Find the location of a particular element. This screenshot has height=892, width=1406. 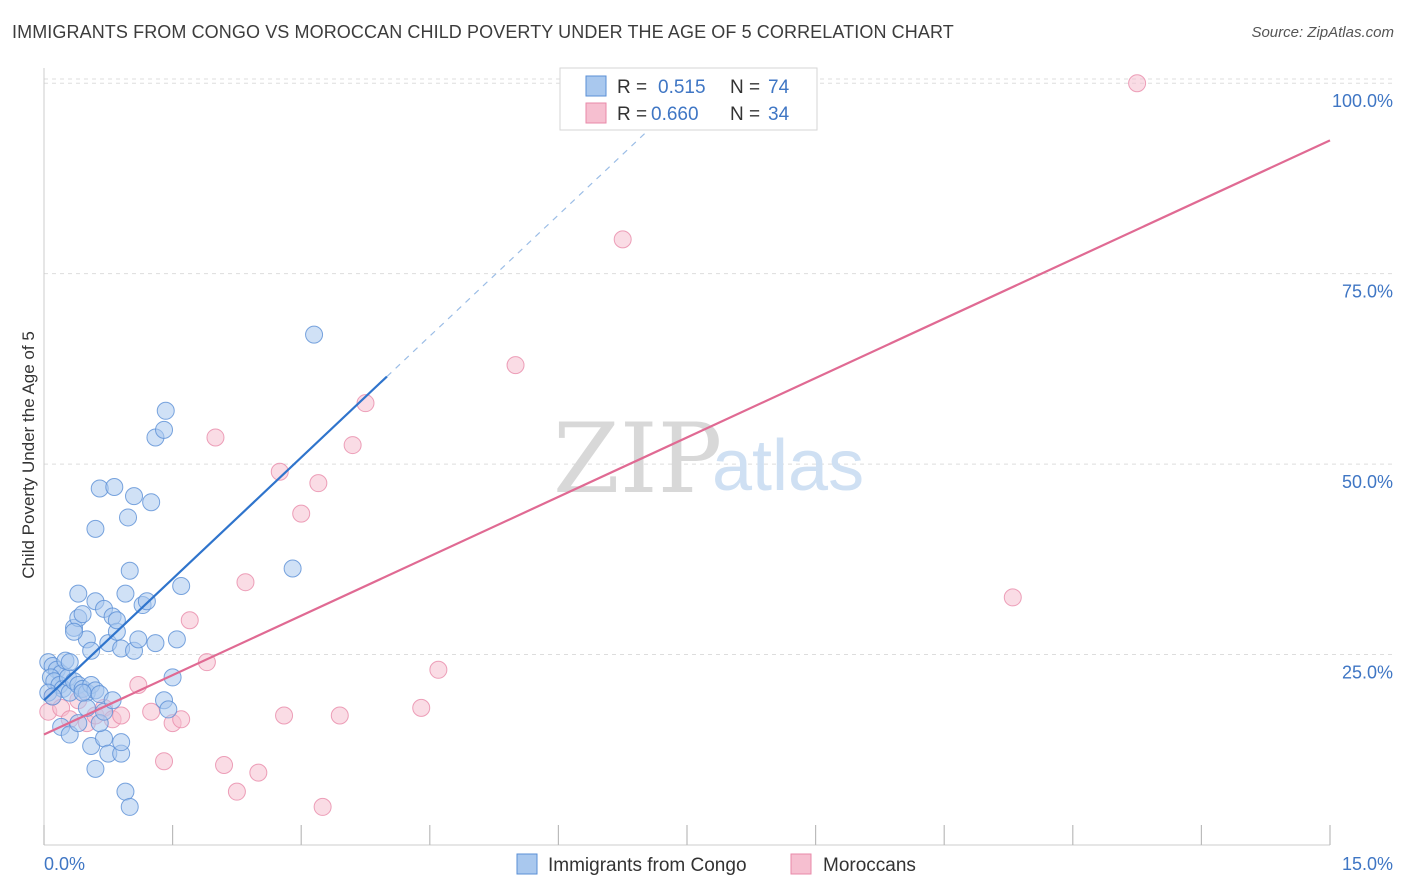

bottom-legend-label-moroccan: Moroccans is located at coordinates (869, 865).